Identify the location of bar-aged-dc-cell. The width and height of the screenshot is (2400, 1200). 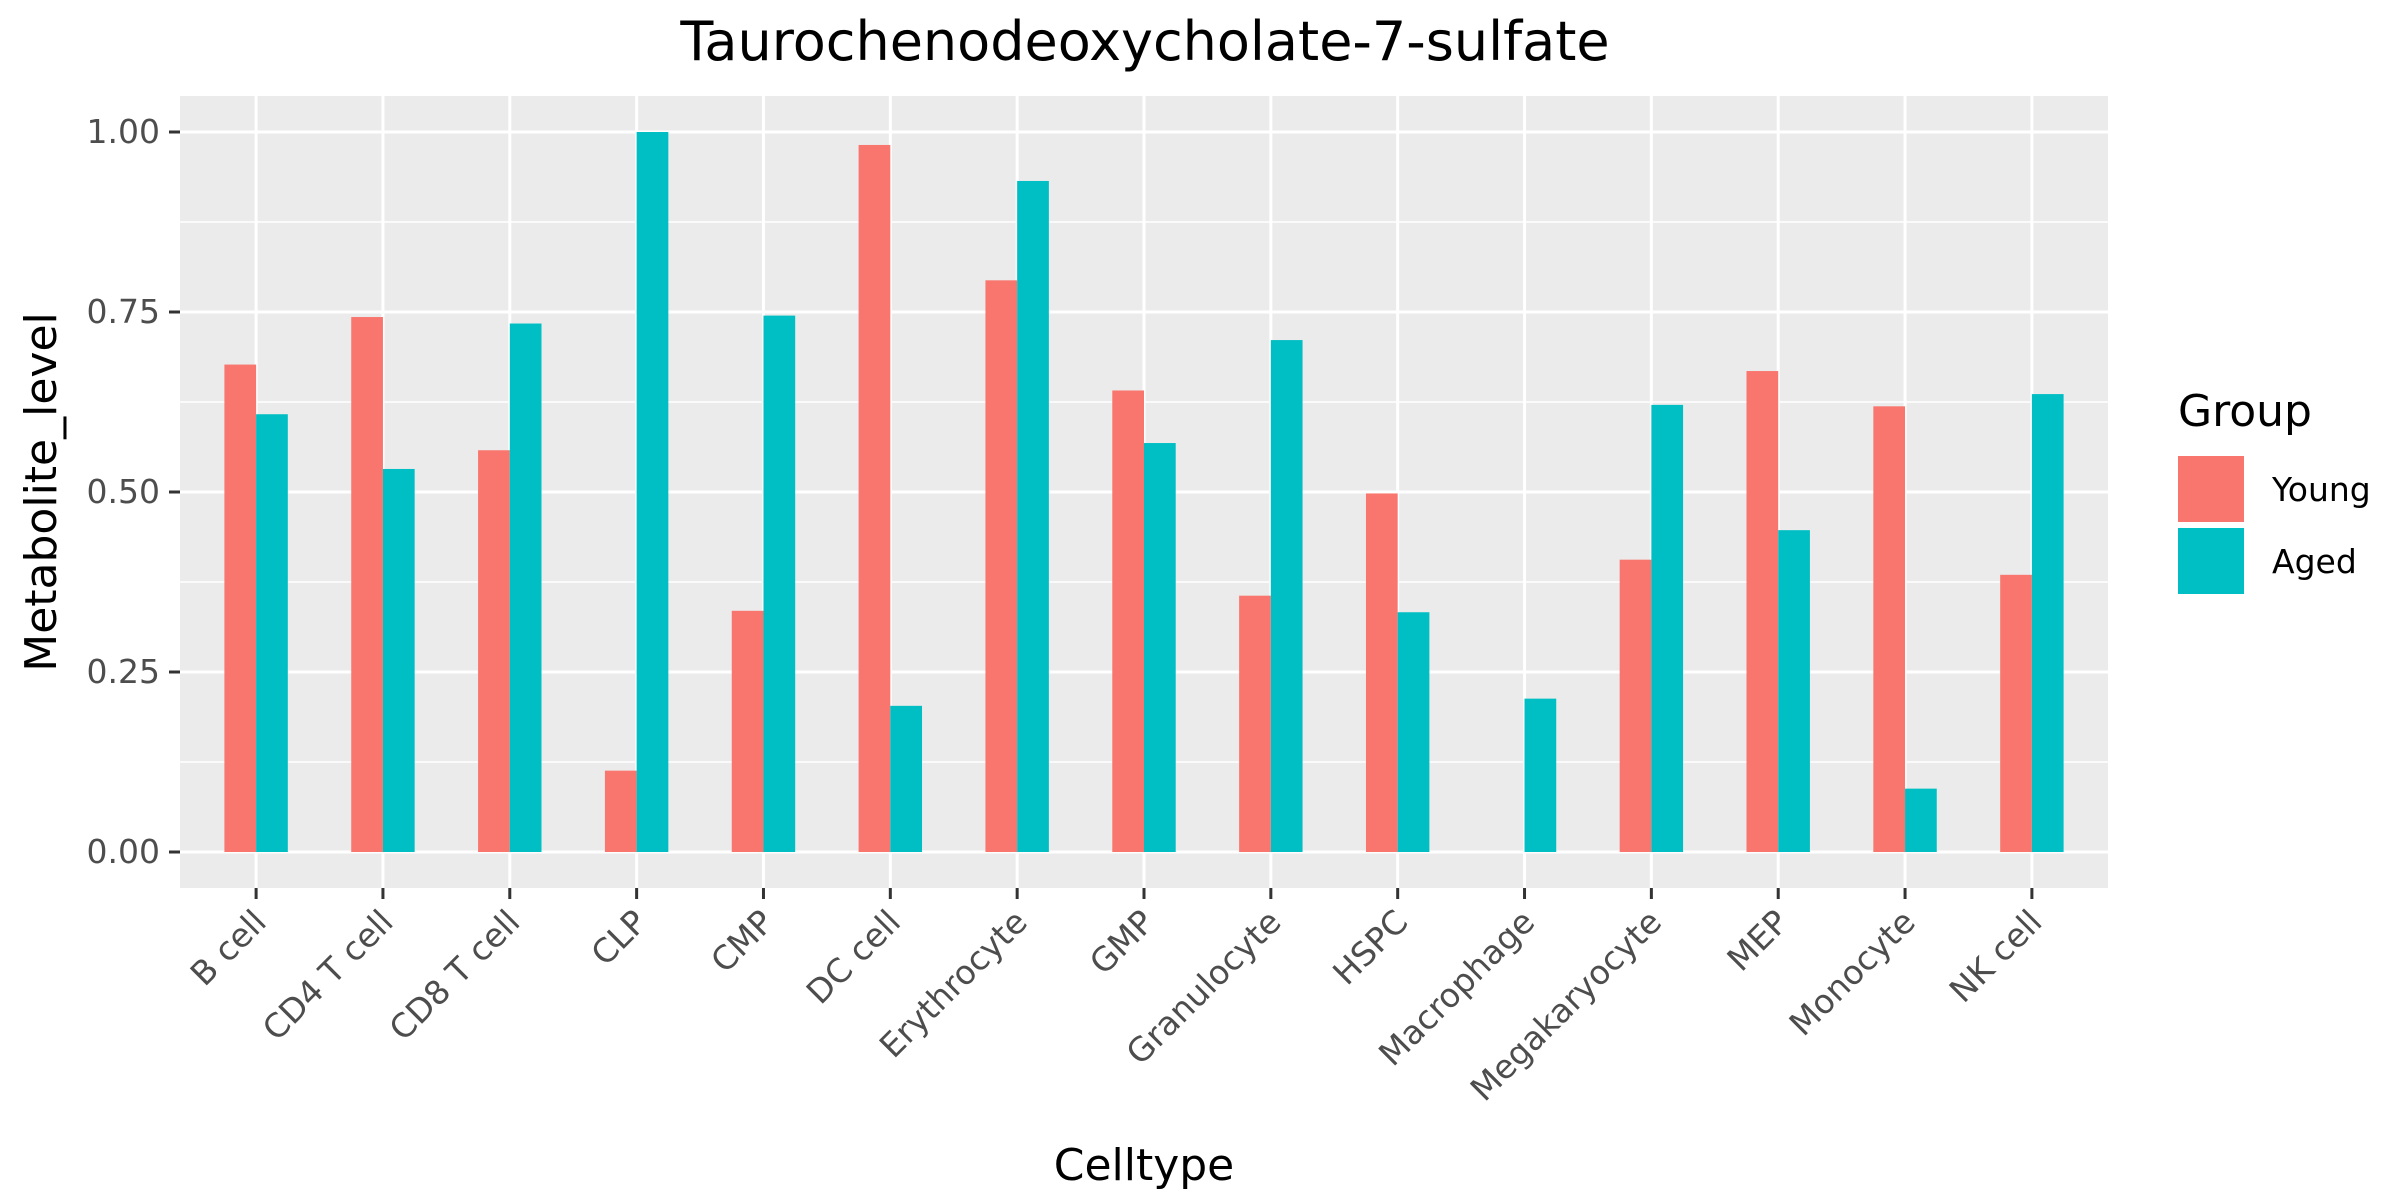
(906, 778).